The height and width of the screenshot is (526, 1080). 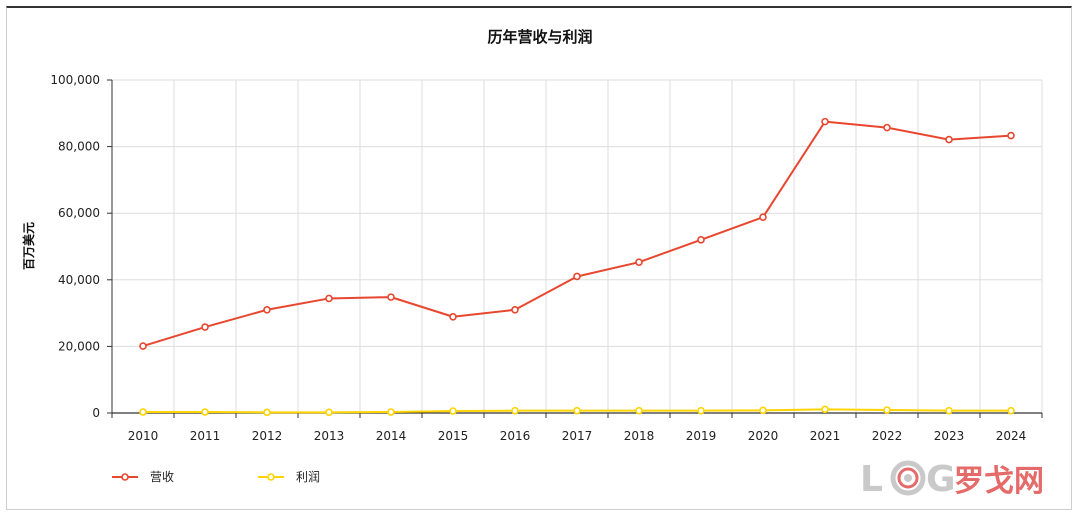 What do you see at coordinates (871, 478) in the screenshot?
I see `logo-letter-l: L` at bounding box center [871, 478].